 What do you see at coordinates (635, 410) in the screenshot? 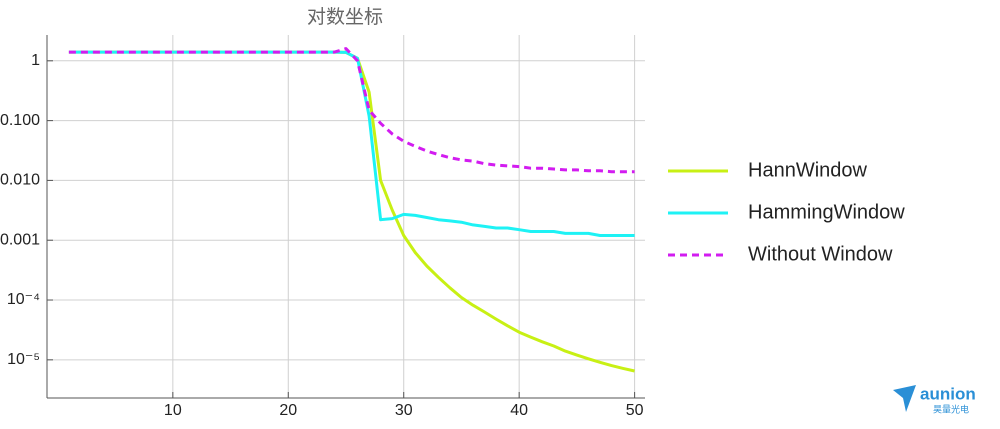
I see `x-tick-label: 50` at bounding box center [635, 410].